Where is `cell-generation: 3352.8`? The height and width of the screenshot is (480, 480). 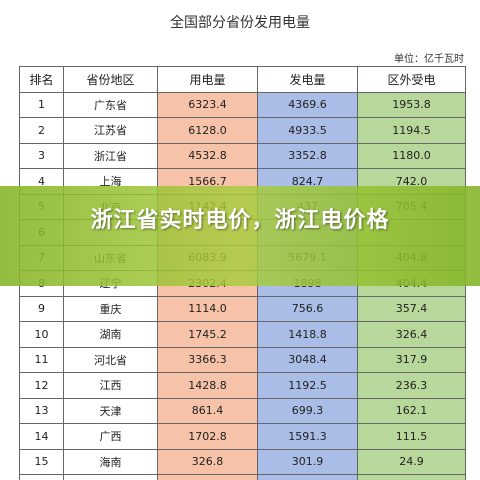
cell-generation: 3352.8 is located at coordinates (307, 155).